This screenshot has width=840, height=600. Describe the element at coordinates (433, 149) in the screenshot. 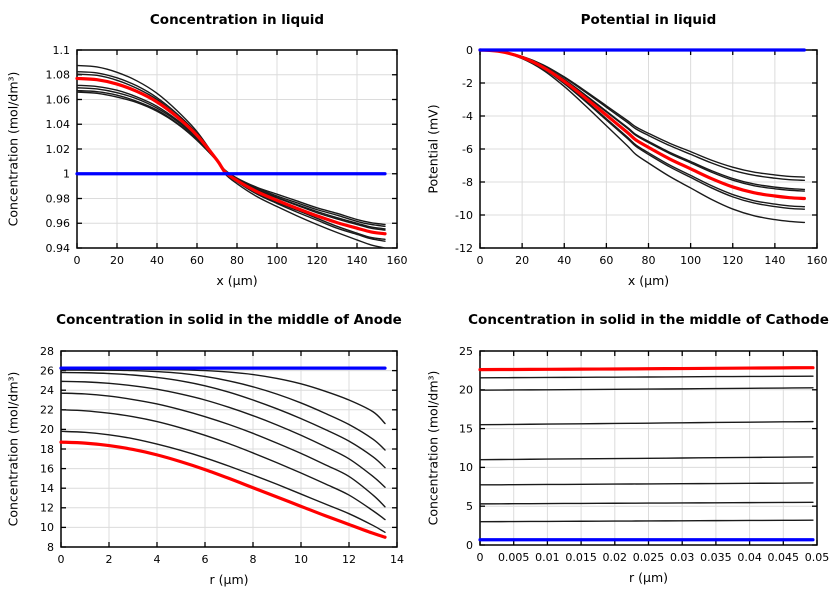

I see `y-axis-label: Potential (mV)` at that location.